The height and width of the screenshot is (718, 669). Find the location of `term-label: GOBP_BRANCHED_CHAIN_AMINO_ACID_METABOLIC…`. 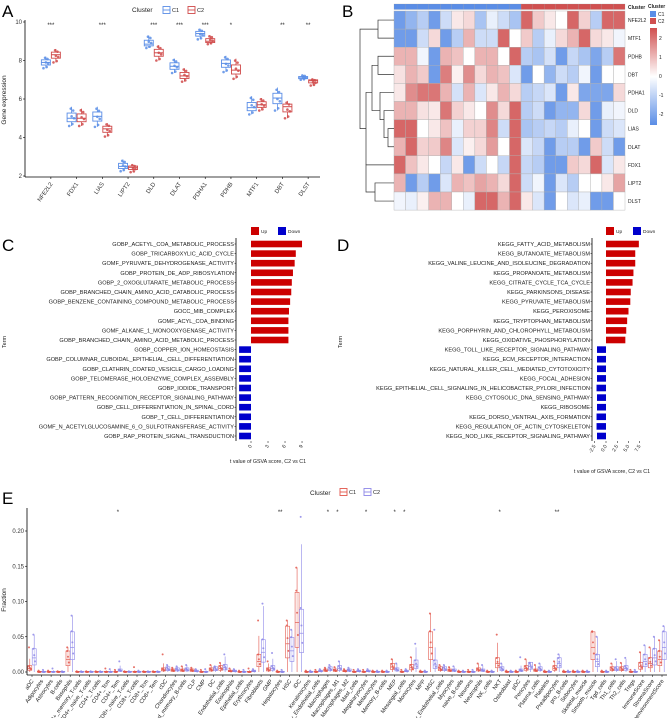

term-label: GOBP_BRANCHED_CHAIN_AMINO_ACID_METABOLIC… is located at coordinates (146, 341).